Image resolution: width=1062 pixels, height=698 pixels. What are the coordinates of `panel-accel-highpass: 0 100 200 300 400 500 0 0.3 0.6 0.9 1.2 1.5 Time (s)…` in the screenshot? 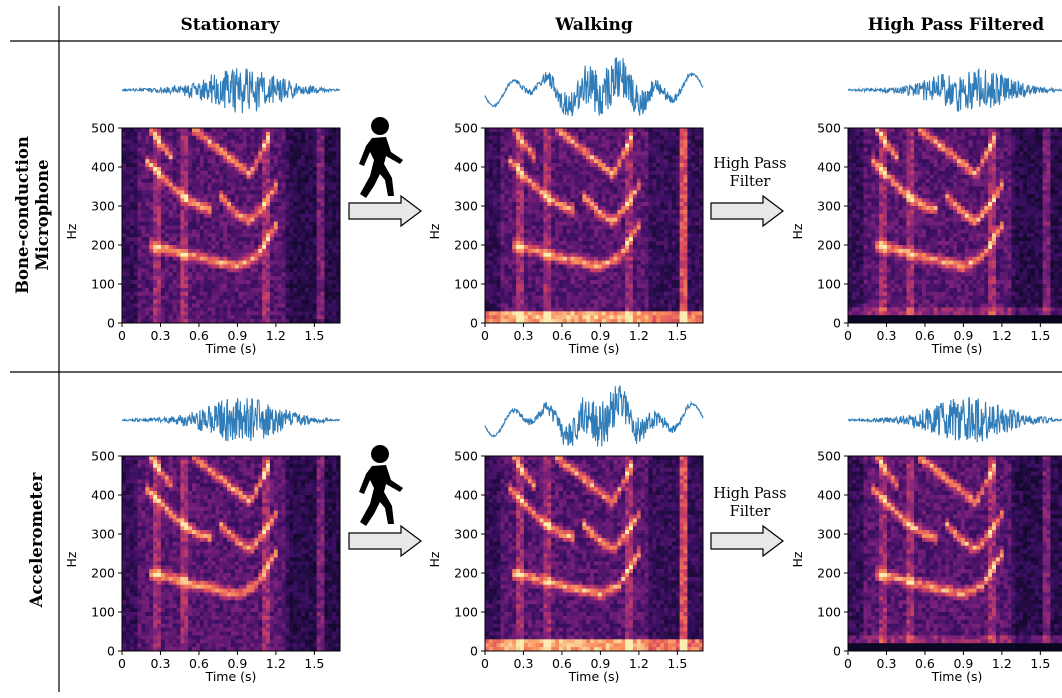 It's located at (926, 540).